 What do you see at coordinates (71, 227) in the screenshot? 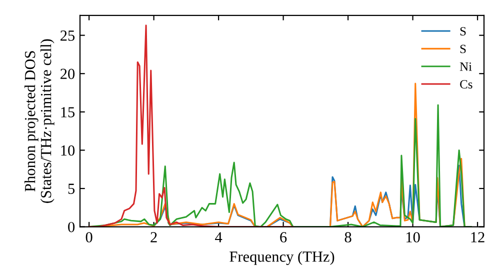
I see `y-tick-label: 0` at bounding box center [71, 227].